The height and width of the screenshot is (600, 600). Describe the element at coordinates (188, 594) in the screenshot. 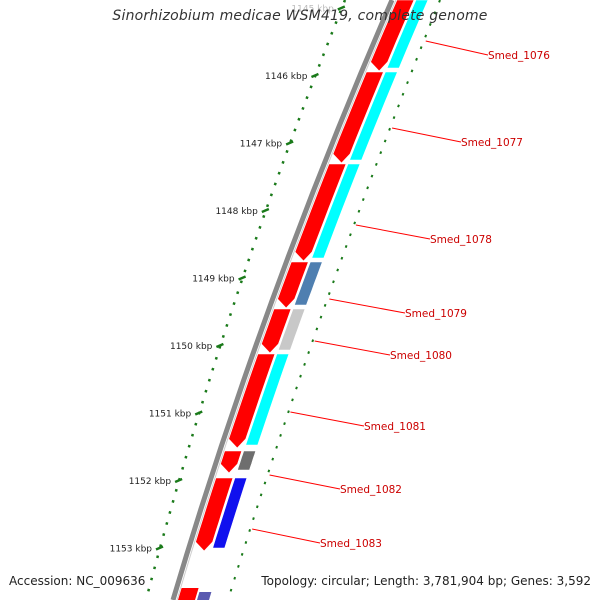

I see `gene-outer-strand-partial` at that location.